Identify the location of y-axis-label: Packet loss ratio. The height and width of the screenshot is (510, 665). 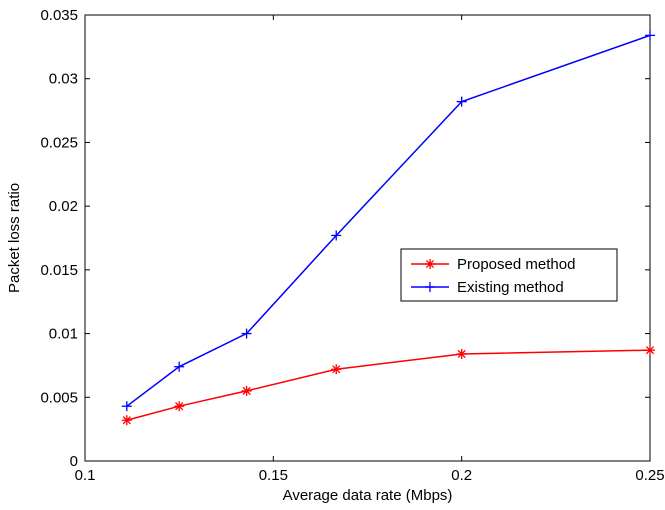
(14, 238).